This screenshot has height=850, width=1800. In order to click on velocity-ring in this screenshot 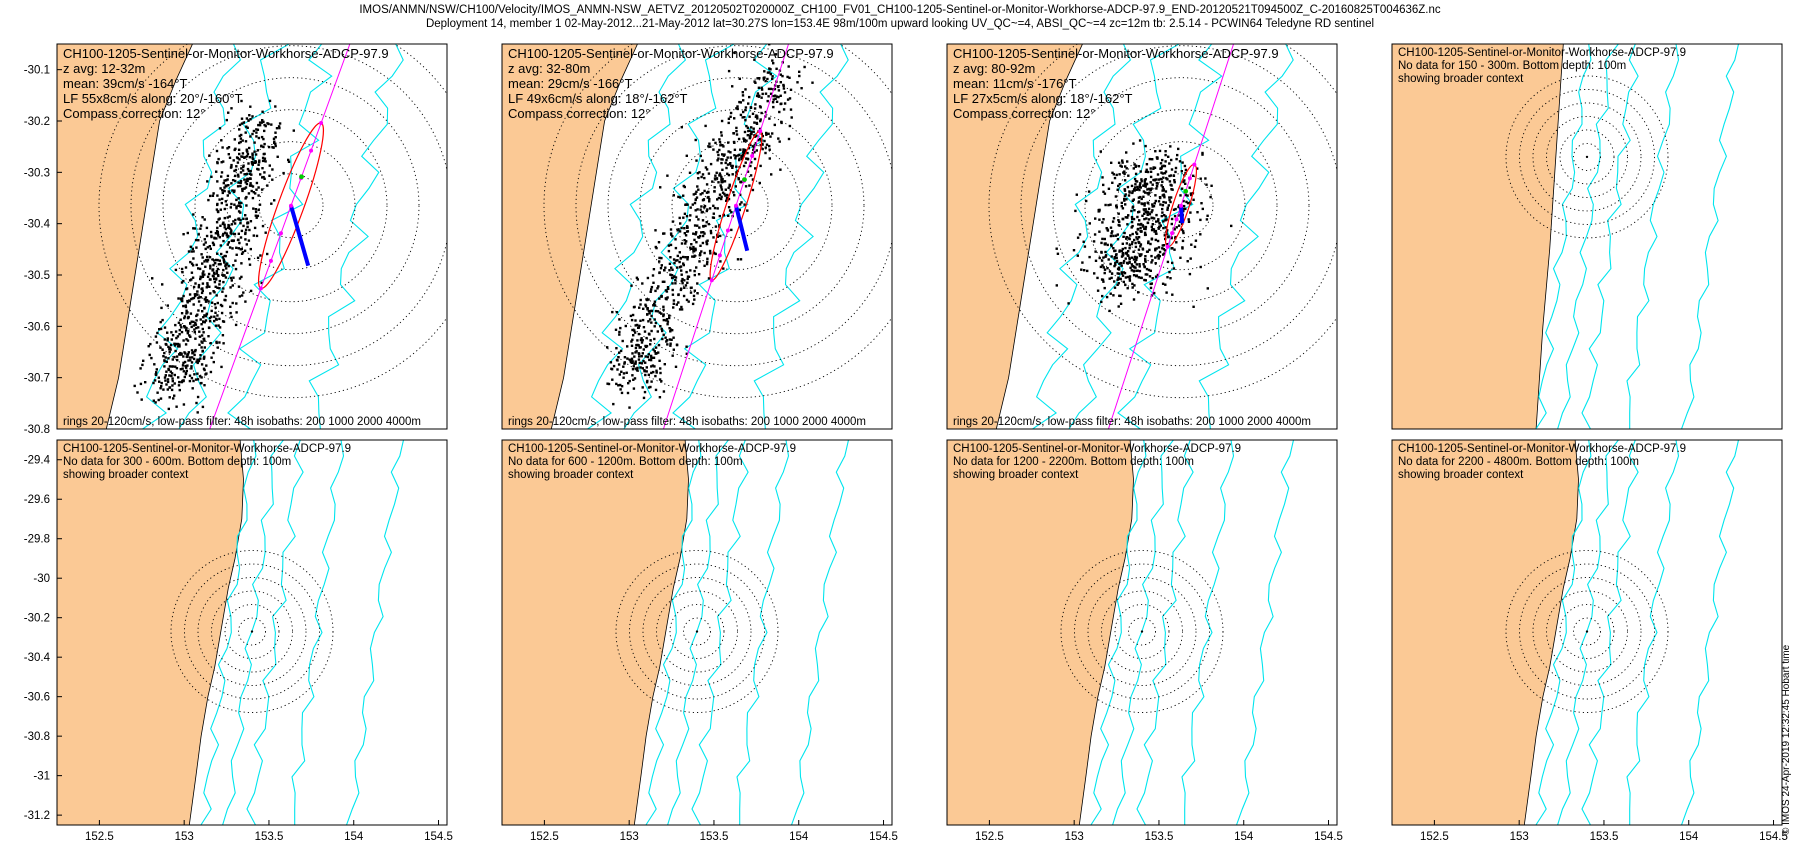, I will do `click(1587, 631)`.